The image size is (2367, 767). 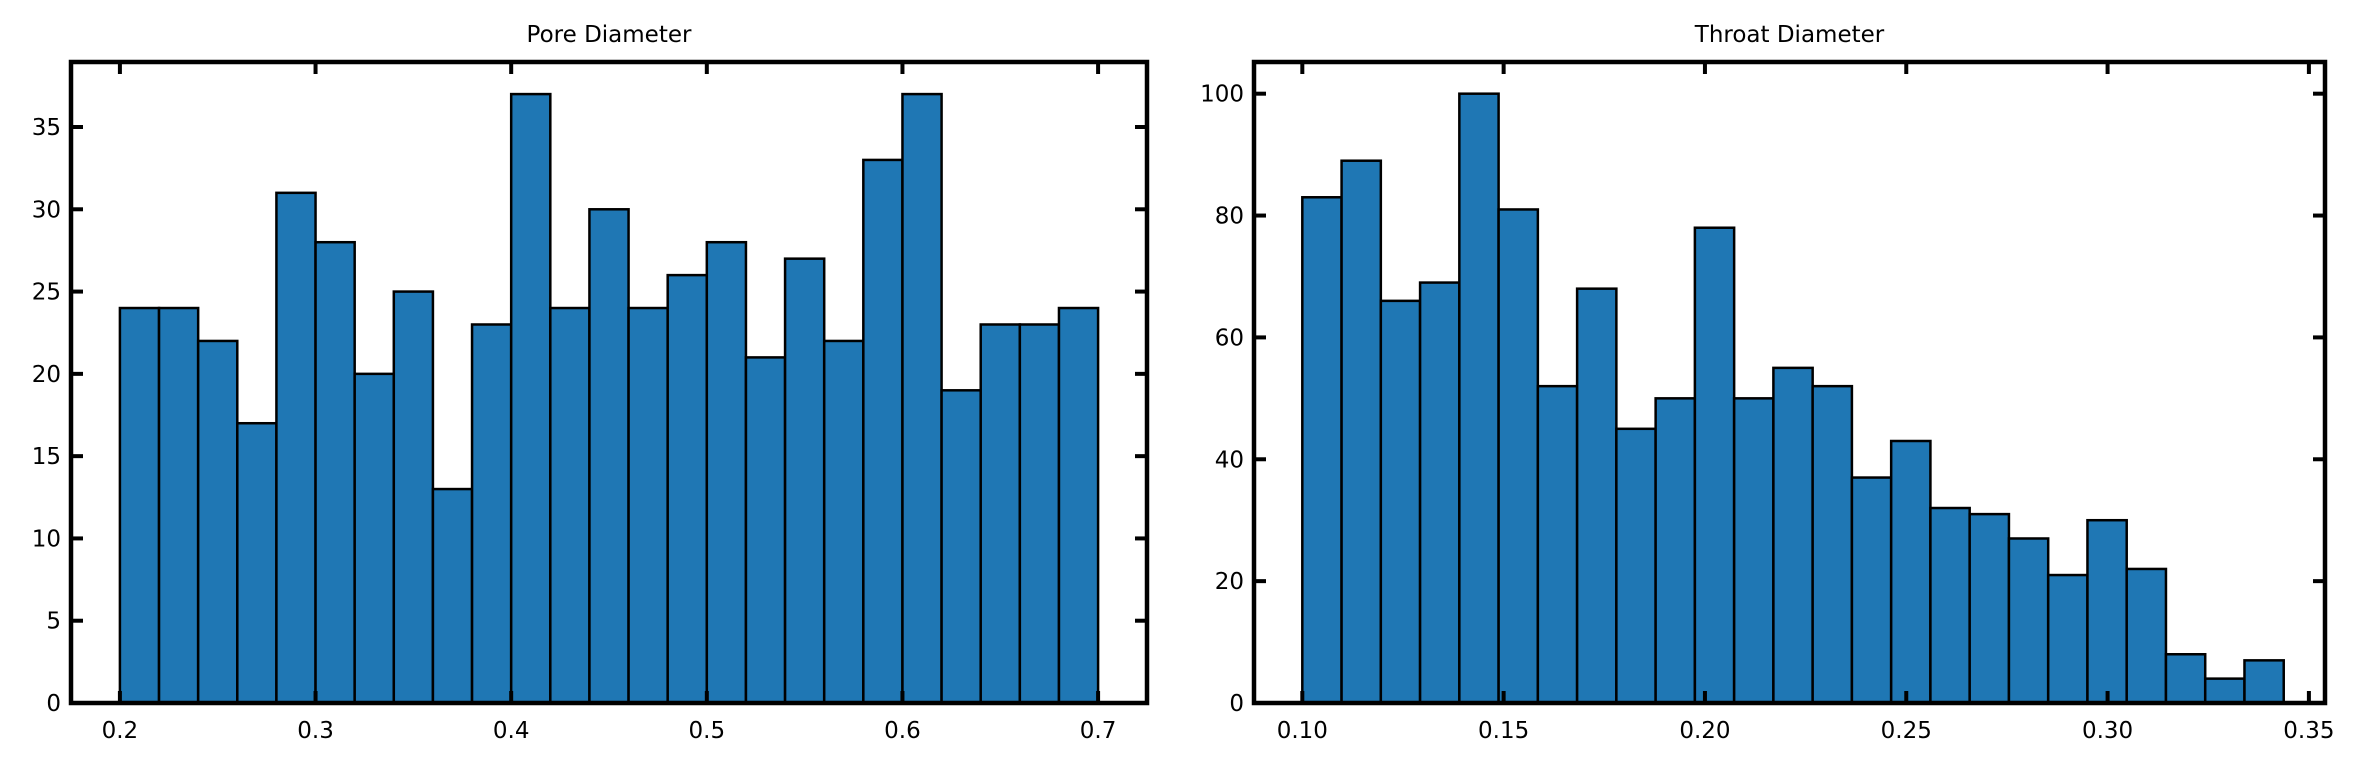 What do you see at coordinates (1704, 731) in the screenshot?
I see `x-tick-label: 0.20` at bounding box center [1704, 731].